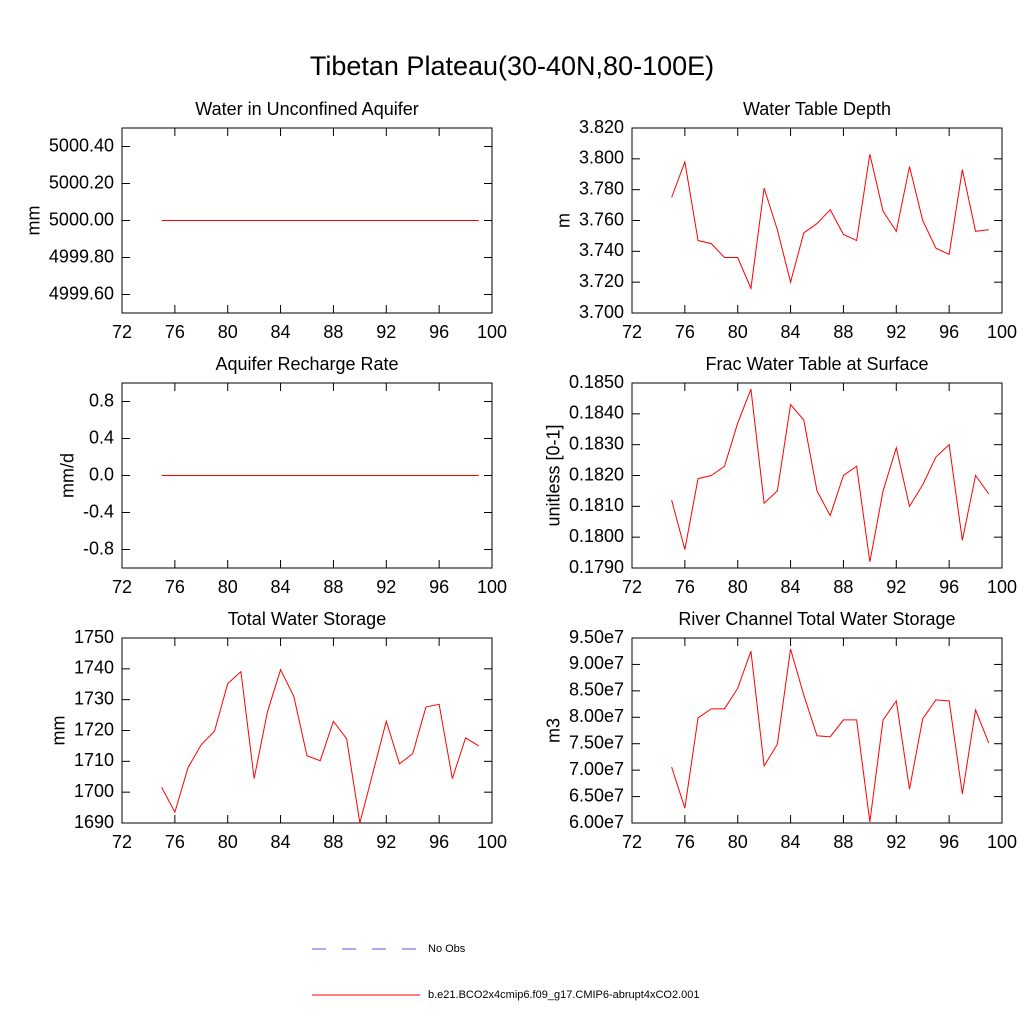  Describe the element at coordinates (596, 690) in the screenshot. I see `y-tick-label: 8.50e7` at that location.